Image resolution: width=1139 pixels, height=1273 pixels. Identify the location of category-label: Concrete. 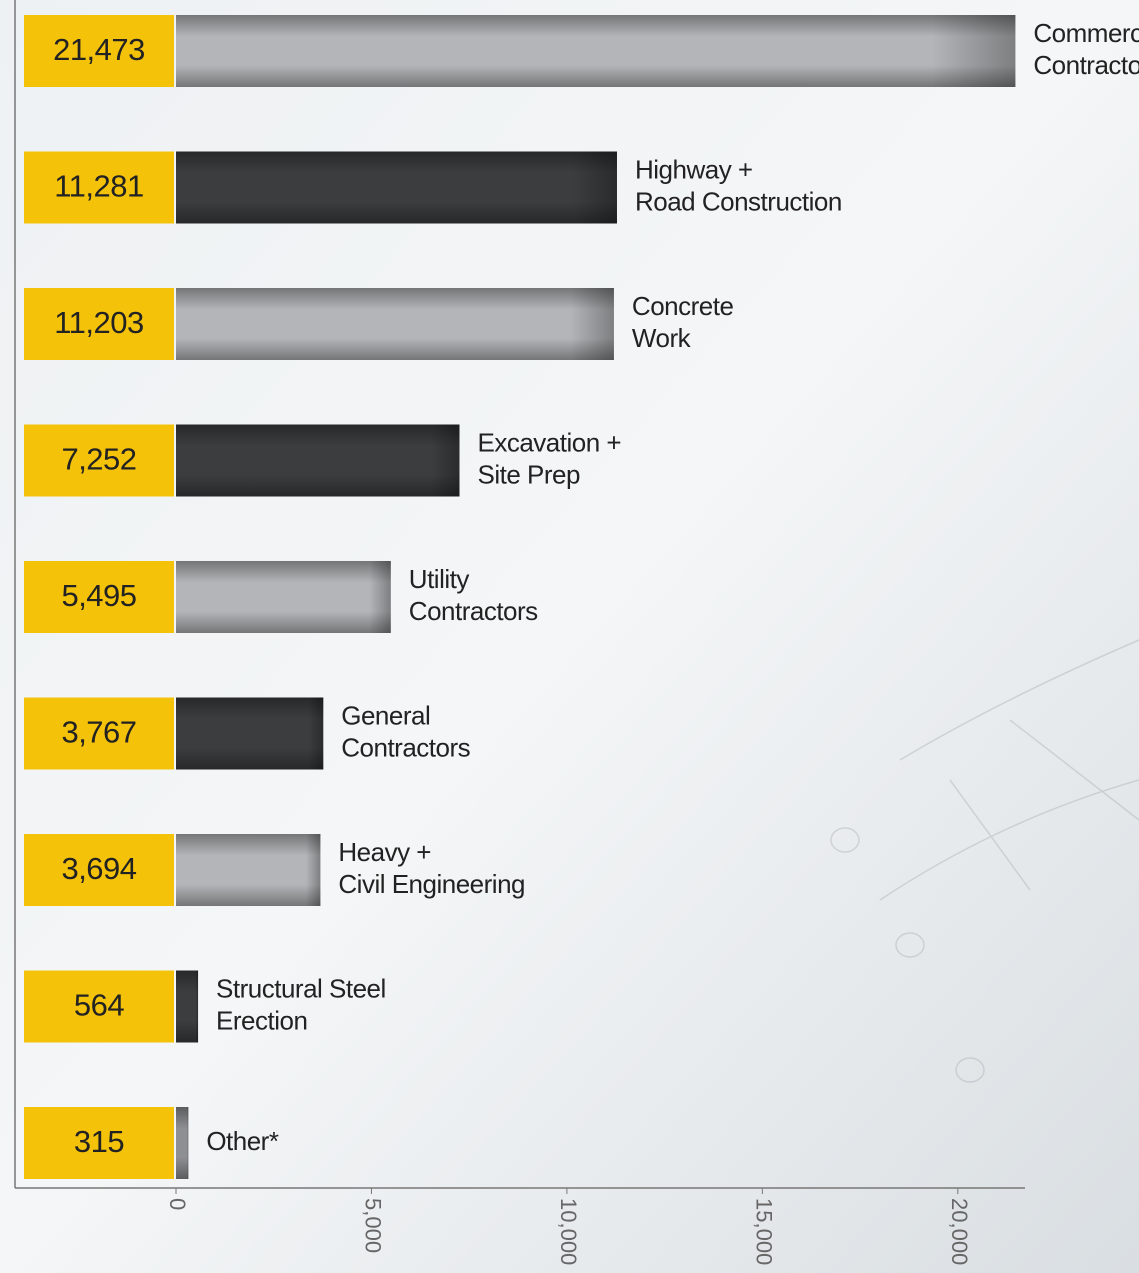
(683, 306).